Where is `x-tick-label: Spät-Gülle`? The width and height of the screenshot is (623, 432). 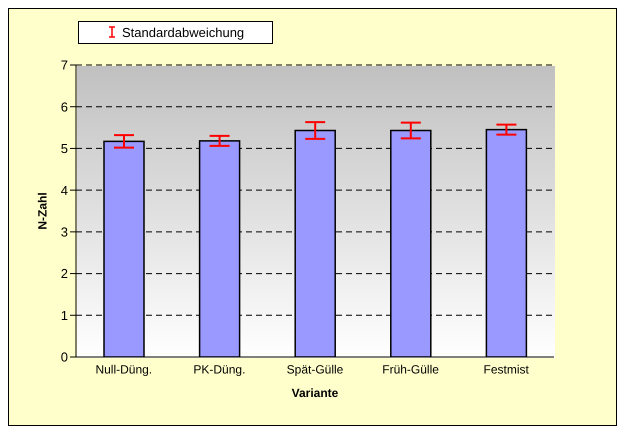
x-tick-label: Spät-Gülle is located at coordinates (315, 369).